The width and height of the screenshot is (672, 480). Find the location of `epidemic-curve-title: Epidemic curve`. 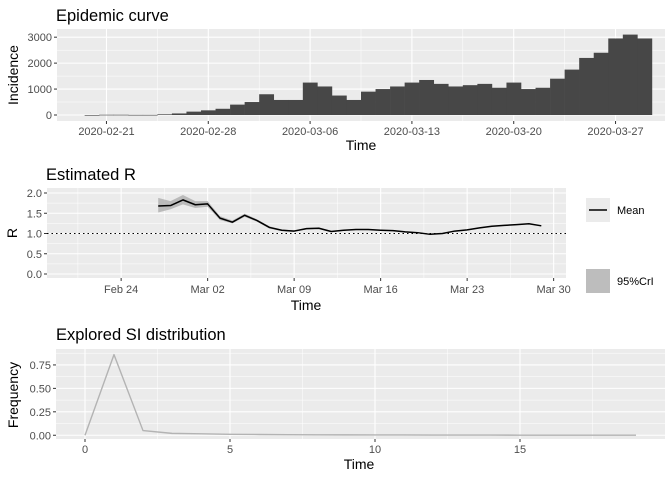

epidemic-curve-title: Epidemic curve is located at coordinates (112, 16).